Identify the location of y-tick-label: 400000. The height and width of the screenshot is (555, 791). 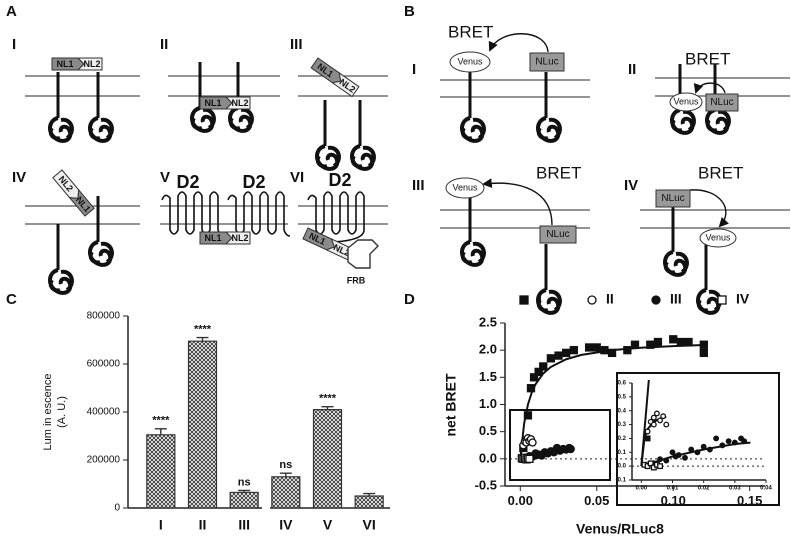
(104, 412).